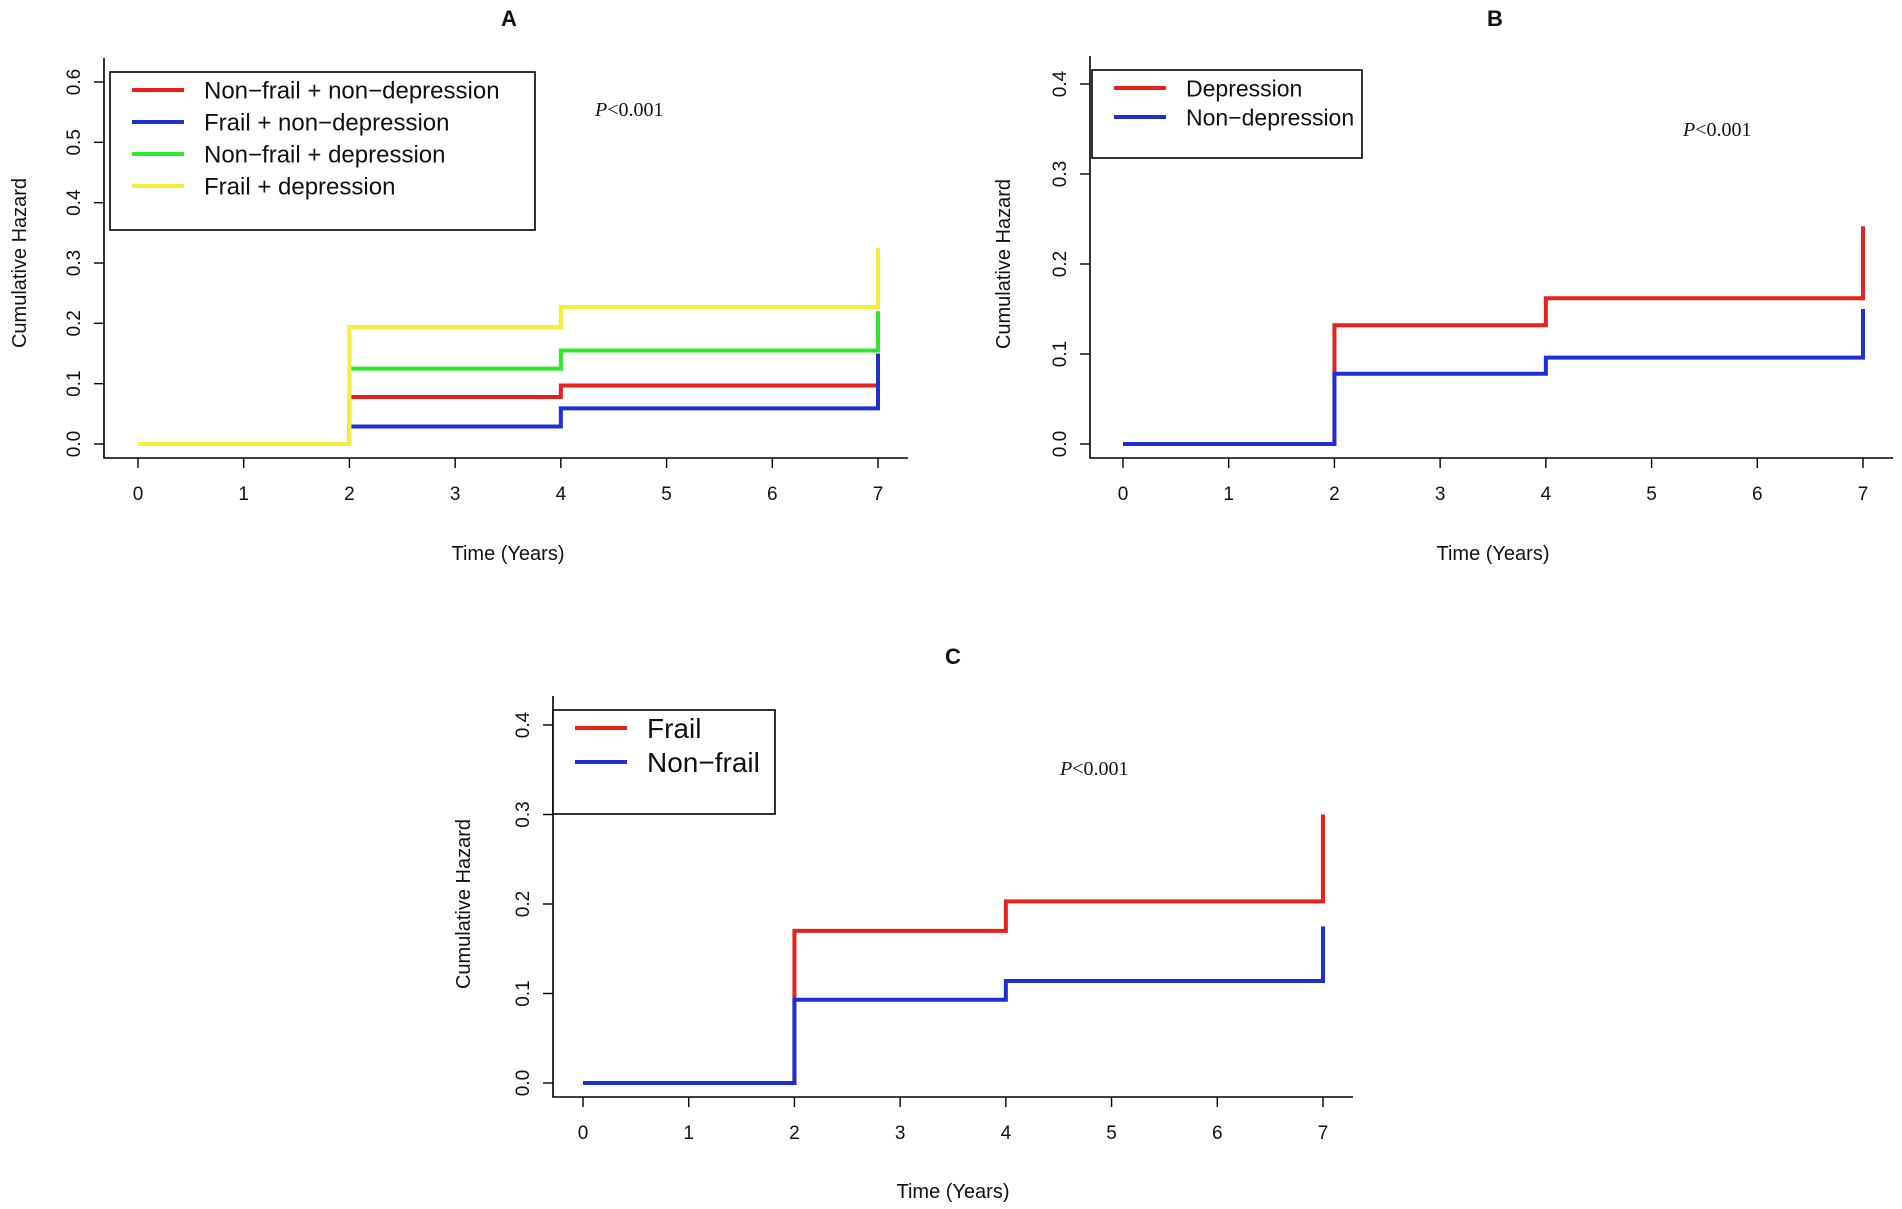 The width and height of the screenshot is (1902, 1209). Describe the element at coordinates (352, 91) in the screenshot. I see `legend-label: Non−frail + non−depression` at that location.